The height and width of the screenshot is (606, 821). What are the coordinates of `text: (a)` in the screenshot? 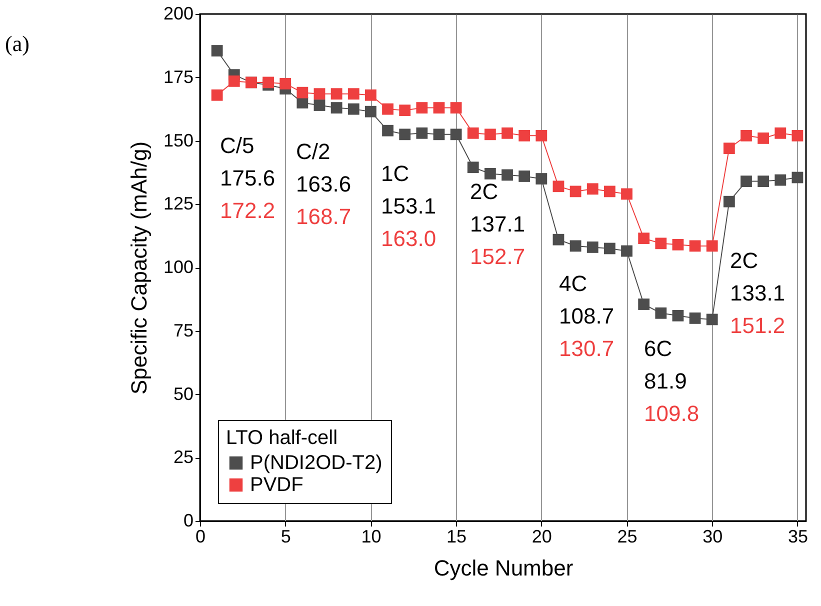 It's located at (17, 43).